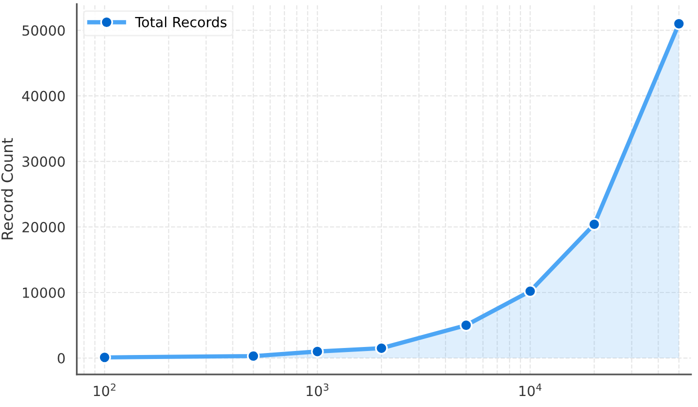 The height and width of the screenshot is (407, 698). Describe the element at coordinates (43, 161) in the screenshot. I see `y-tick-label: 30000` at that location.